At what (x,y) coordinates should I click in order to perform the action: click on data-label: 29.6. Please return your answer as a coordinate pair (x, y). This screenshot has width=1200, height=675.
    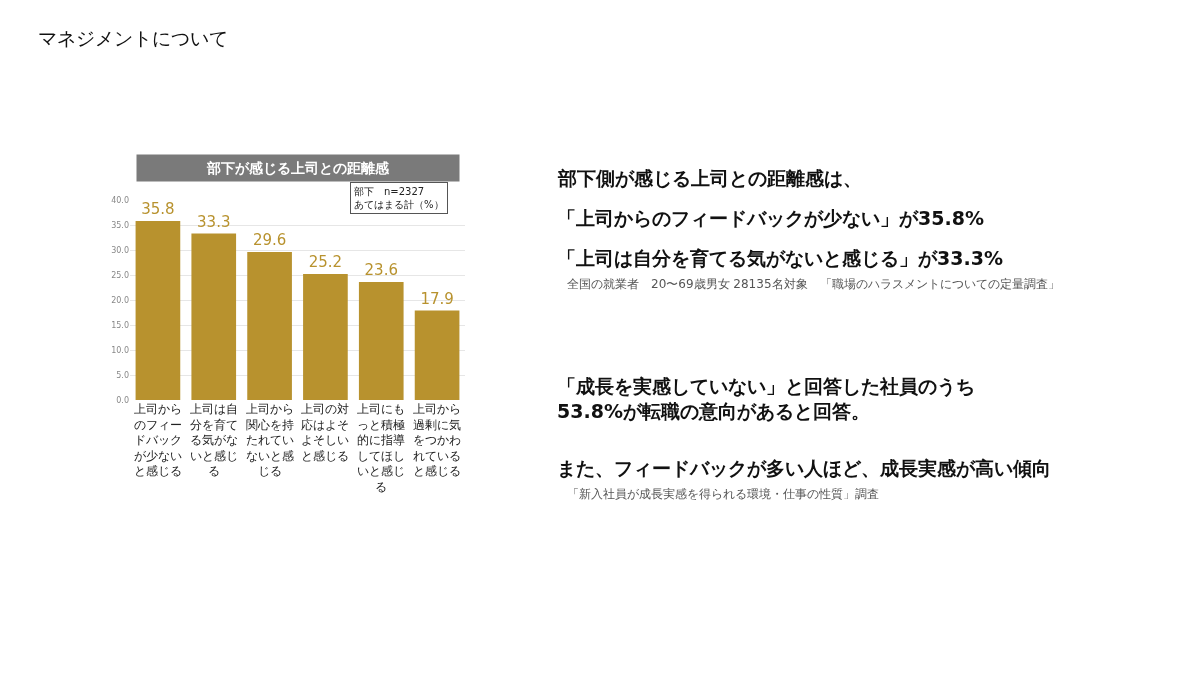
    Looking at the image, I should click on (269, 240).